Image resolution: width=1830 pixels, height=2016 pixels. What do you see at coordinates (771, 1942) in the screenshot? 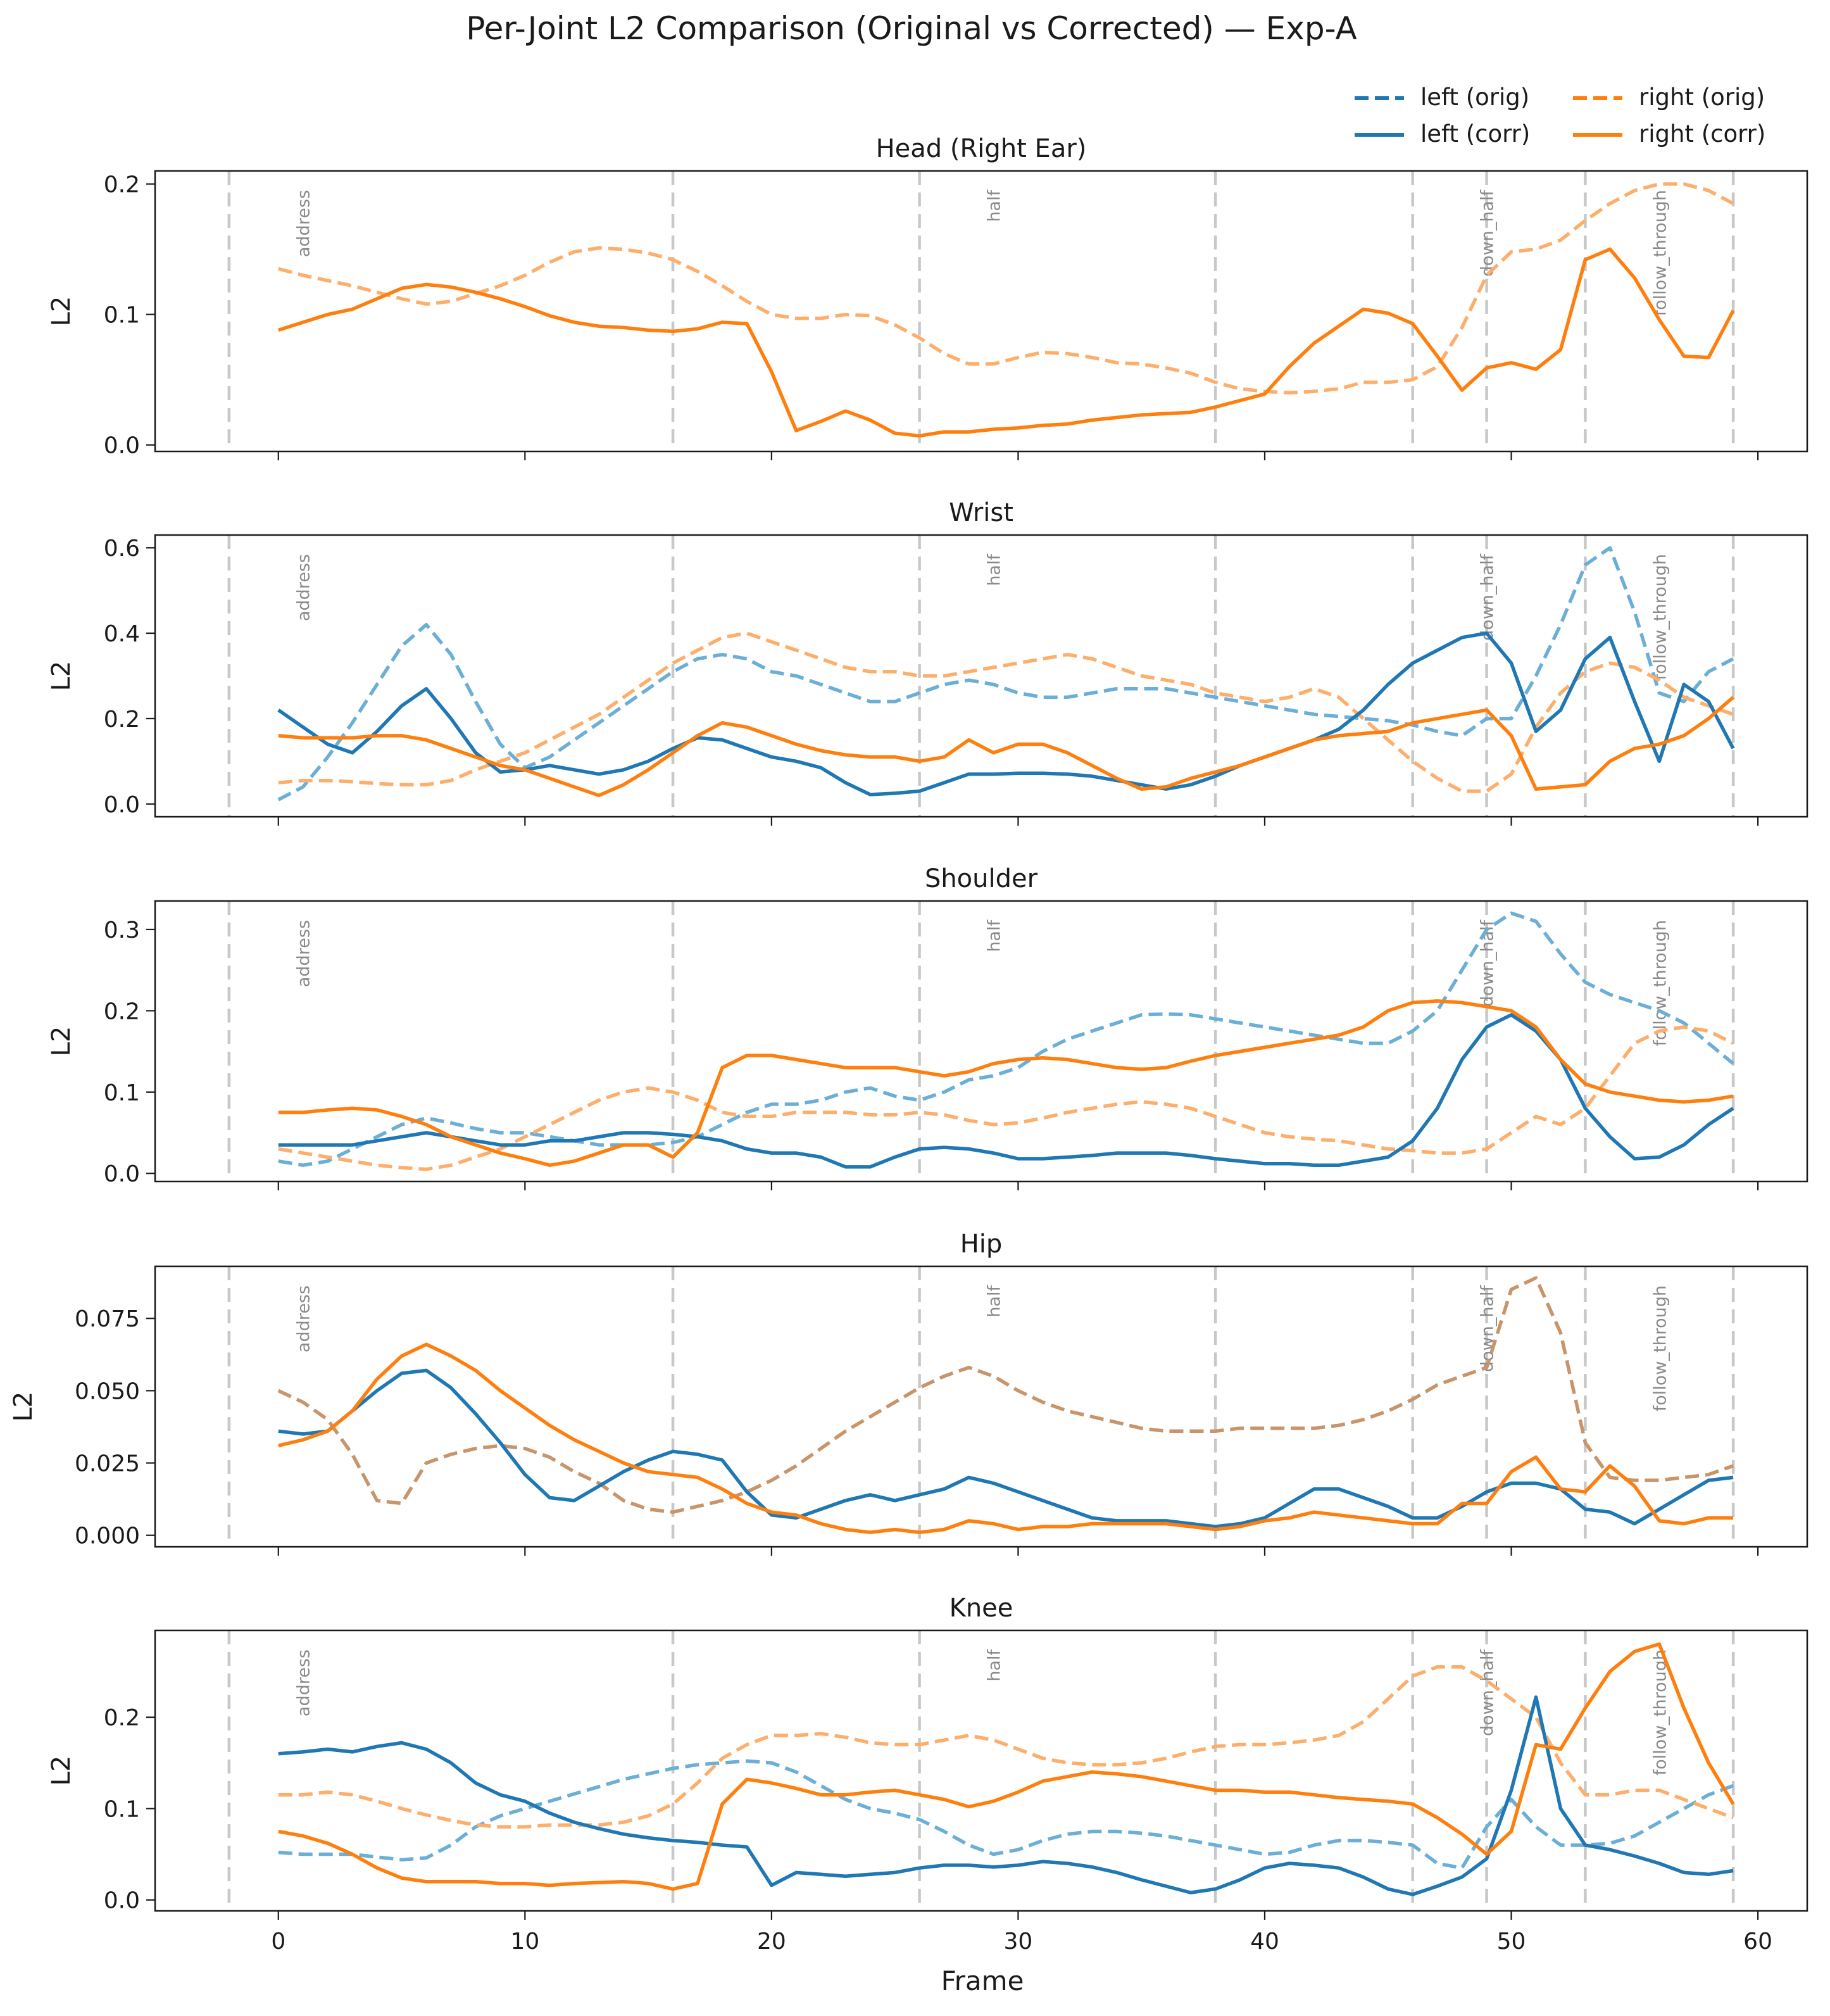
I see `x-tick-label: 20` at bounding box center [771, 1942].